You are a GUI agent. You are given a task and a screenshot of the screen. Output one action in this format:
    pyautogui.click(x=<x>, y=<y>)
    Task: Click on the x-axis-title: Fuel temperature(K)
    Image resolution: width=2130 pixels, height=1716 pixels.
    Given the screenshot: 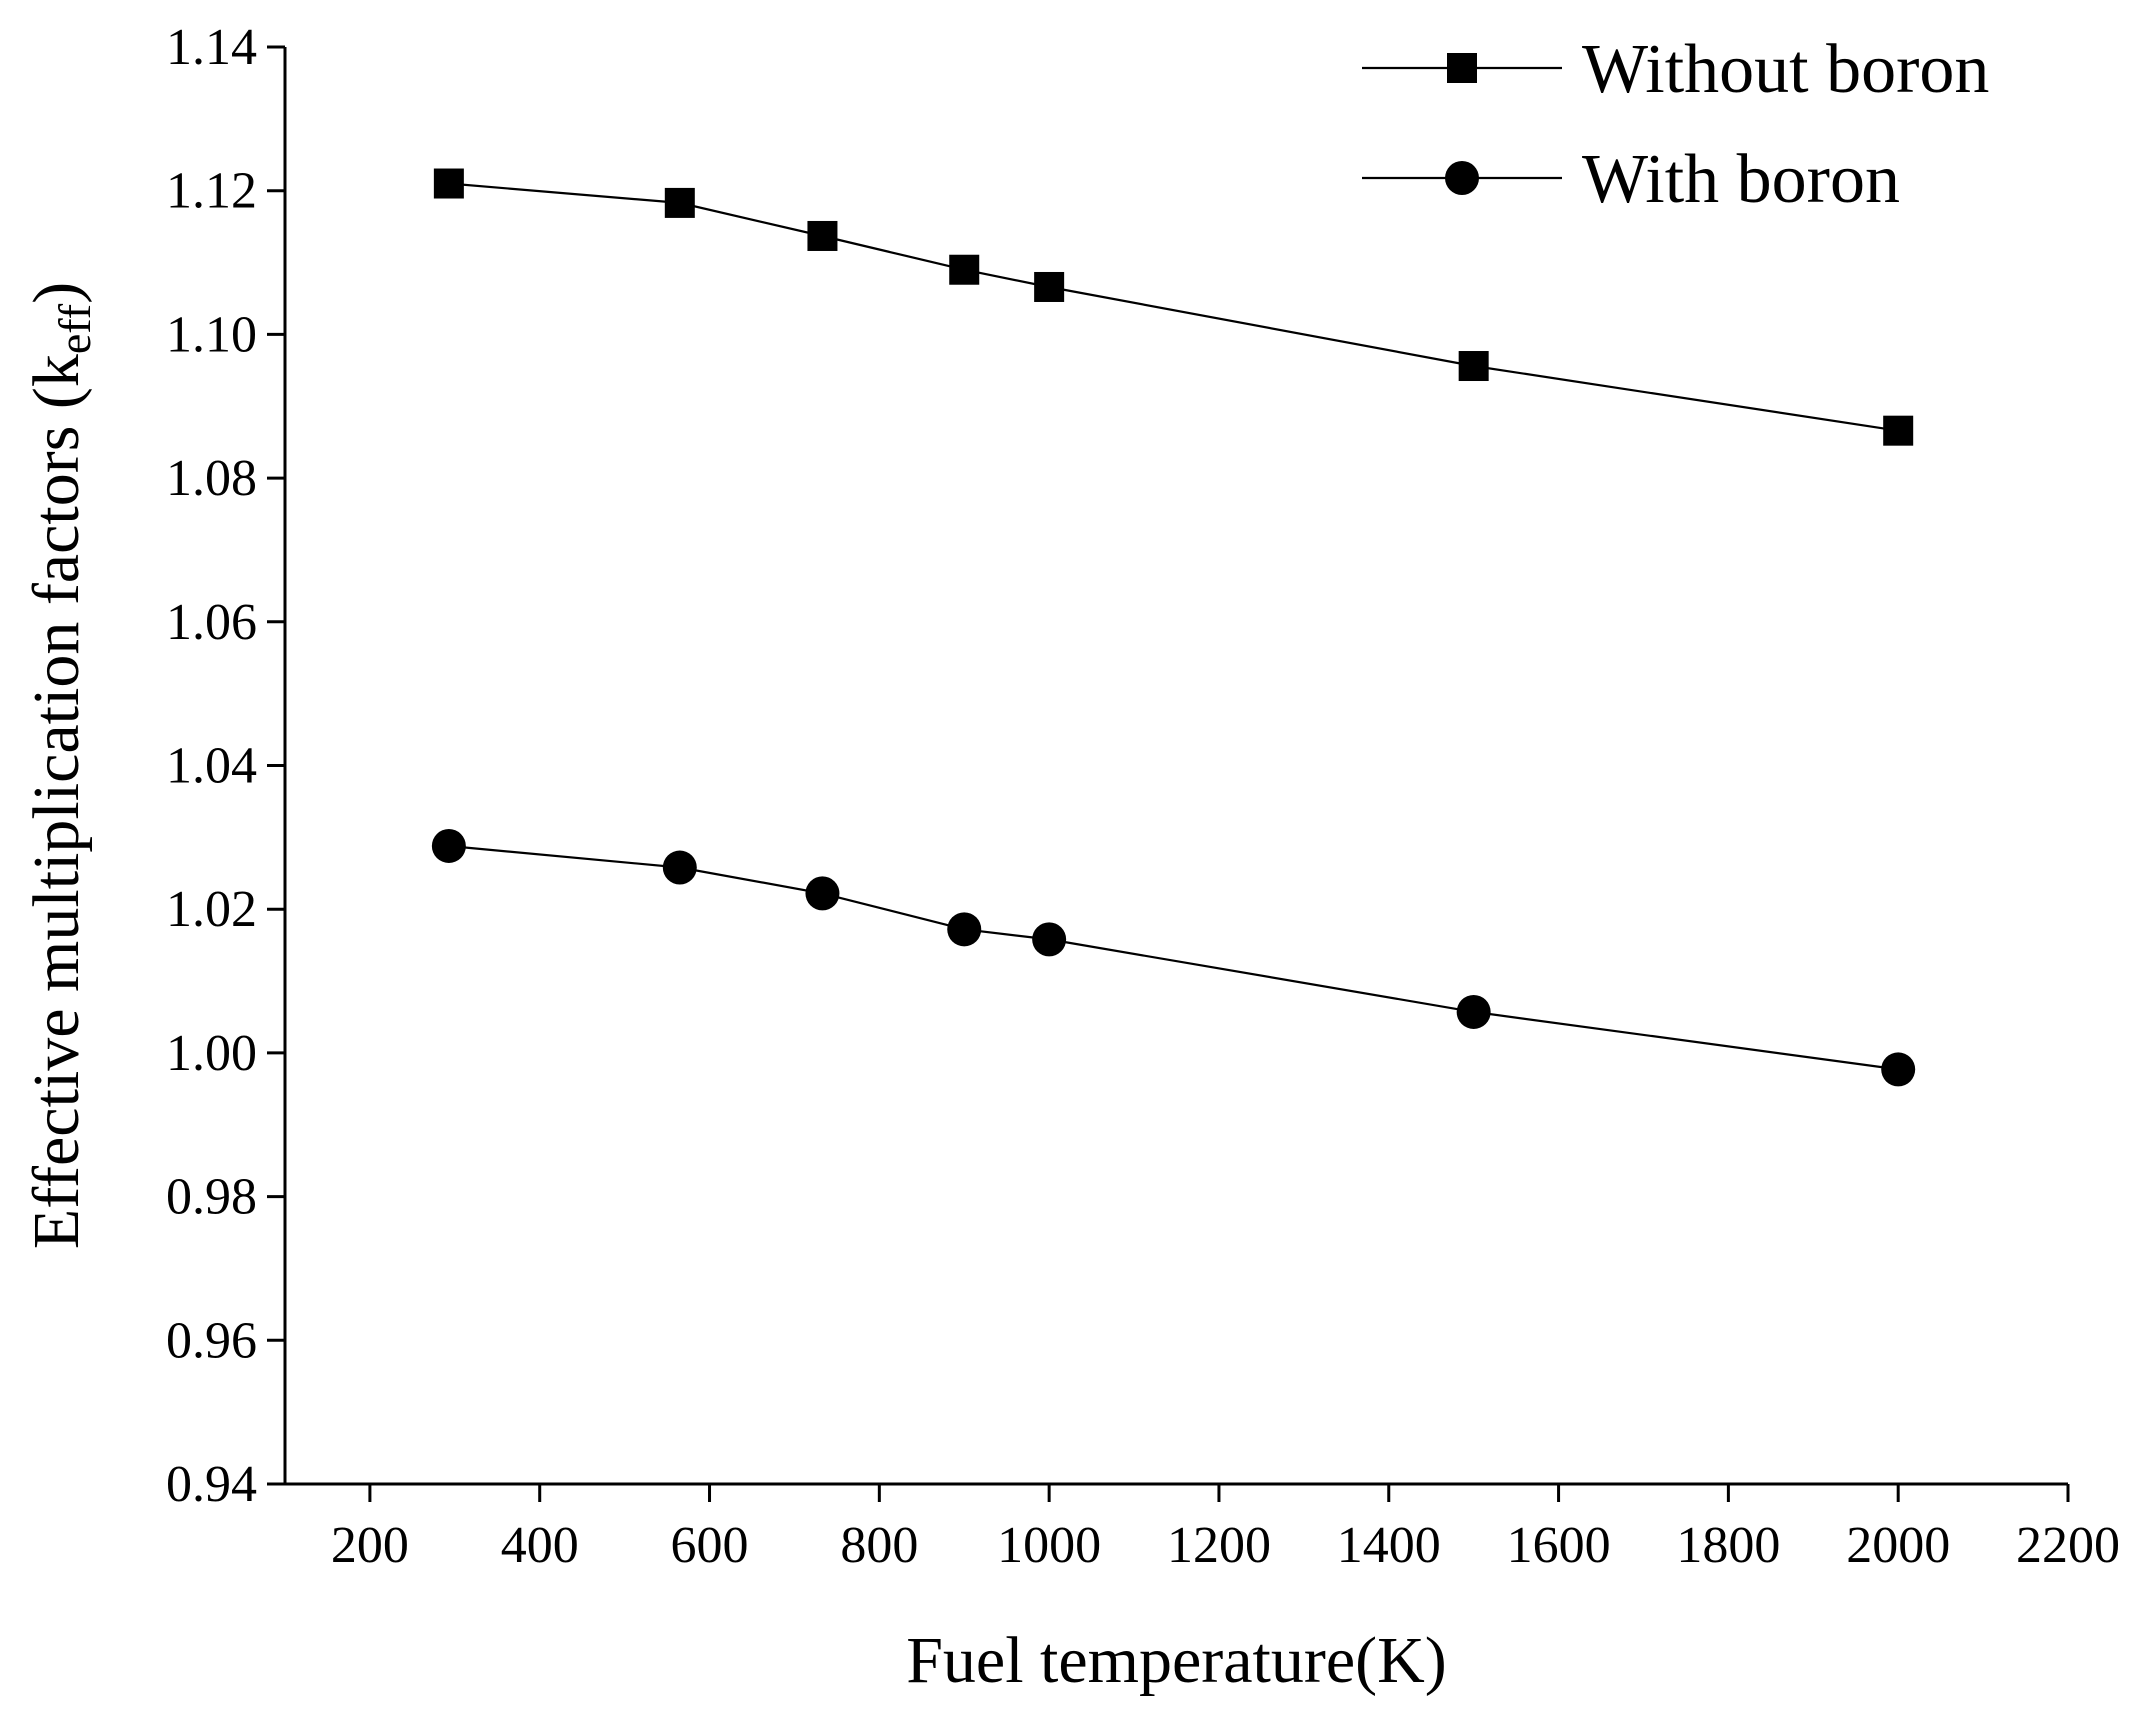 What is the action you would take?
    pyautogui.click(x=1176, y=1660)
    